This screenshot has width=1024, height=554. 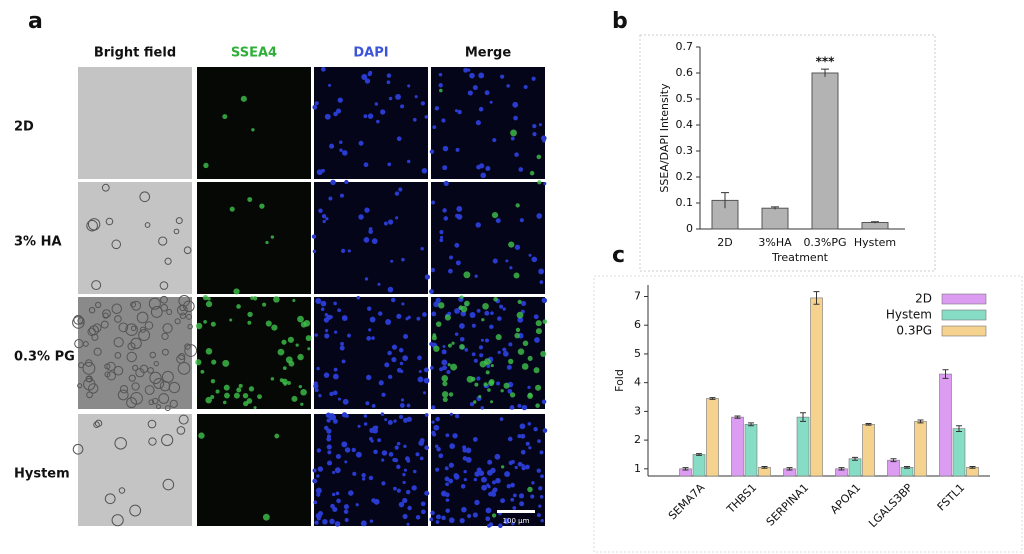 I want to click on panel-label: b, so click(x=620, y=21).